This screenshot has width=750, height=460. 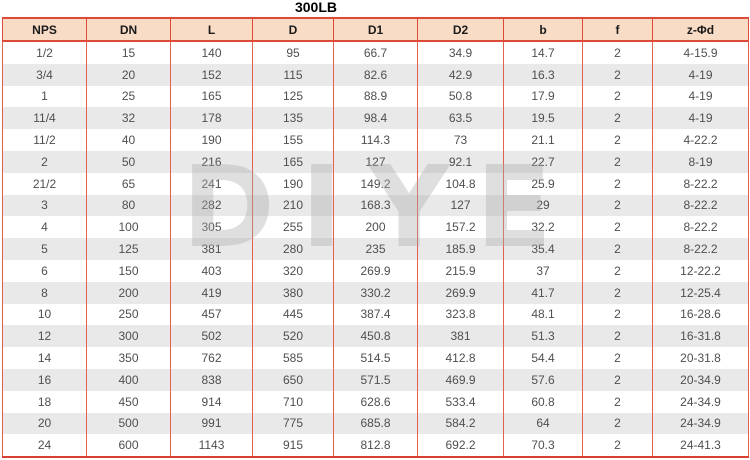 What do you see at coordinates (128, 401) in the screenshot?
I see `table-cell: 450` at bounding box center [128, 401].